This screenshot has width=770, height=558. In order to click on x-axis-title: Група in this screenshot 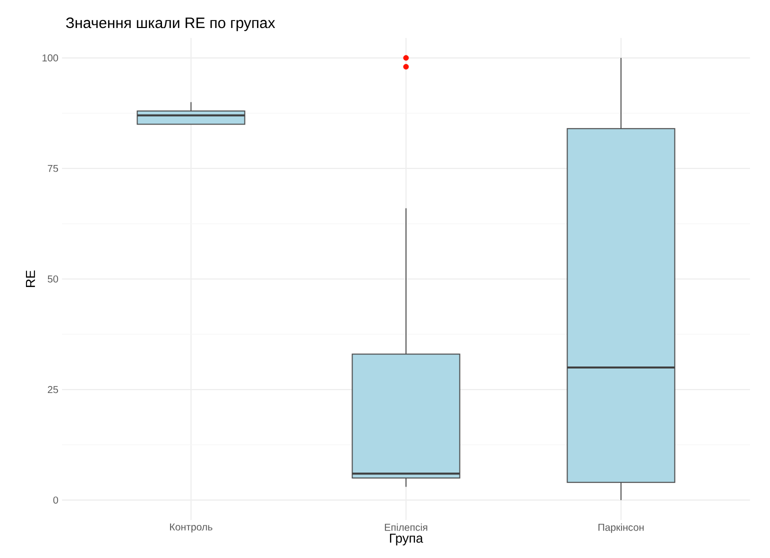, I will do `click(407, 540)`.